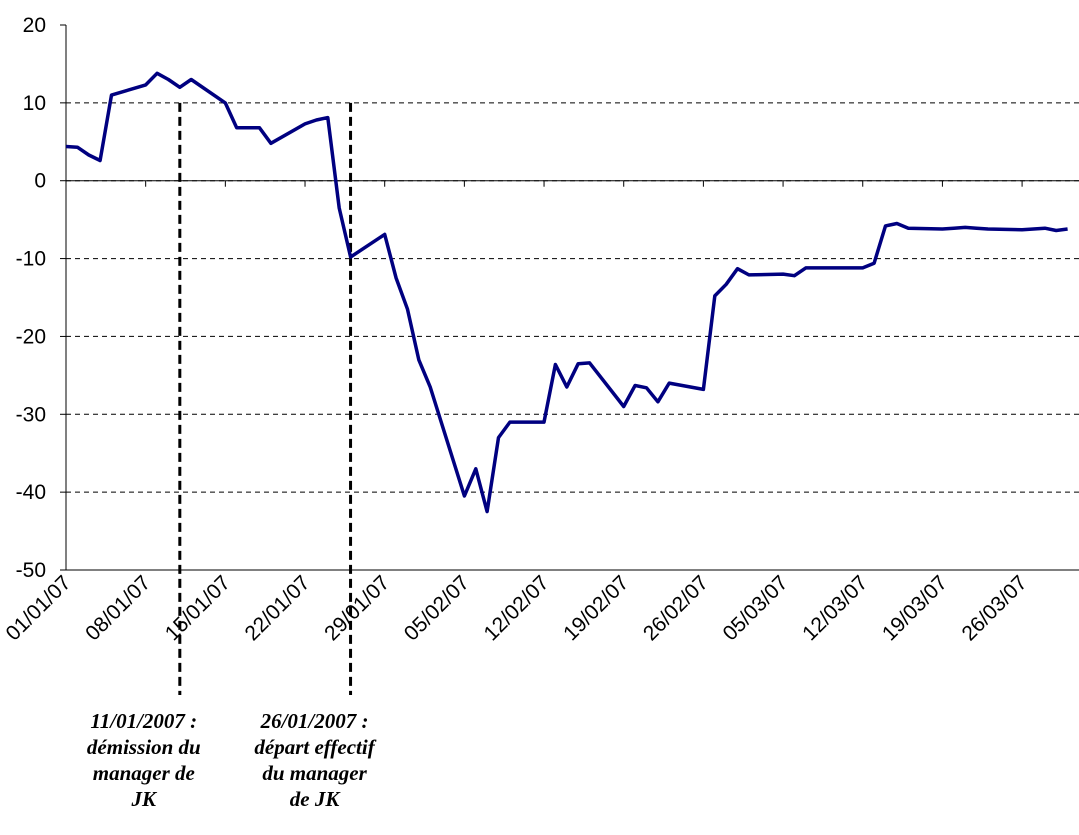 This screenshot has height=835, width=1079. I want to click on annotation: de JK, so click(316, 799).